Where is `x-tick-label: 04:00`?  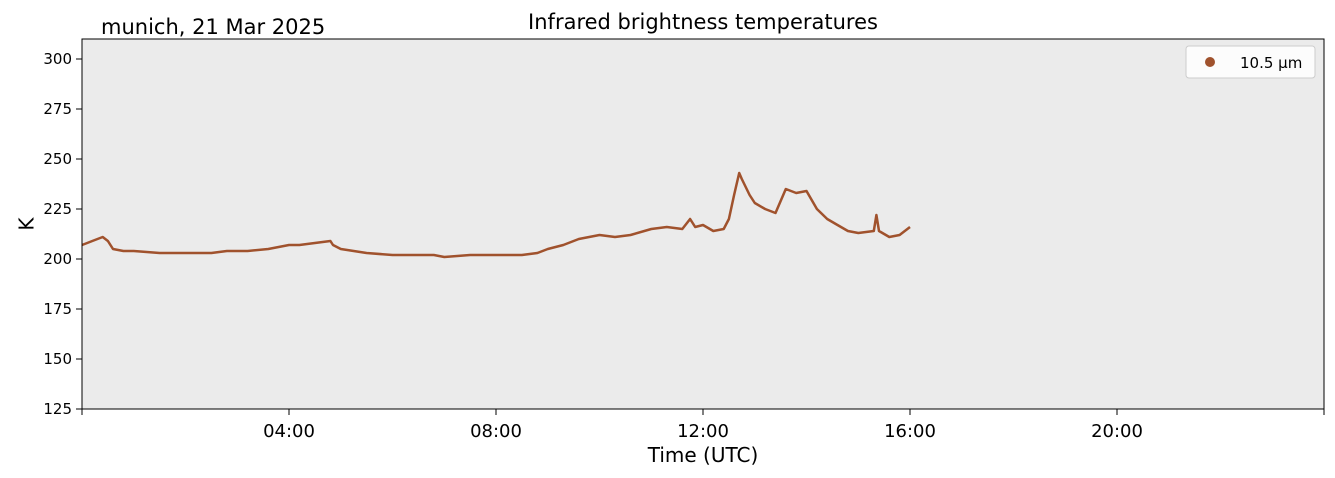 x-tick-label: 04:00 is located at coordinates (289, 431).